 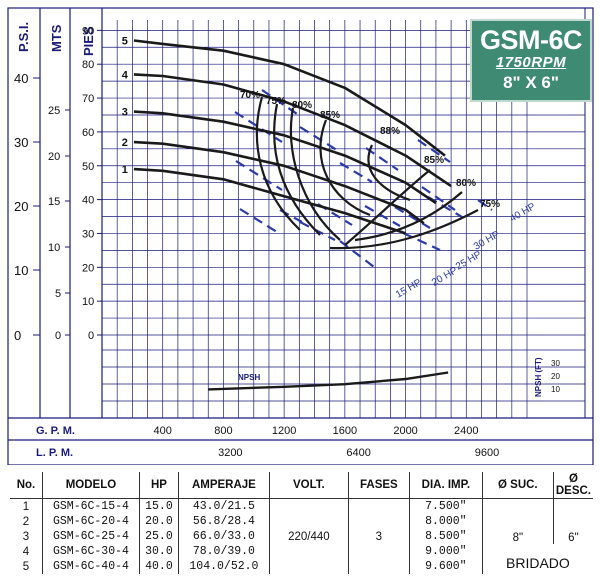 I want to click on efficiency-curves, so click(x=367, y=173).